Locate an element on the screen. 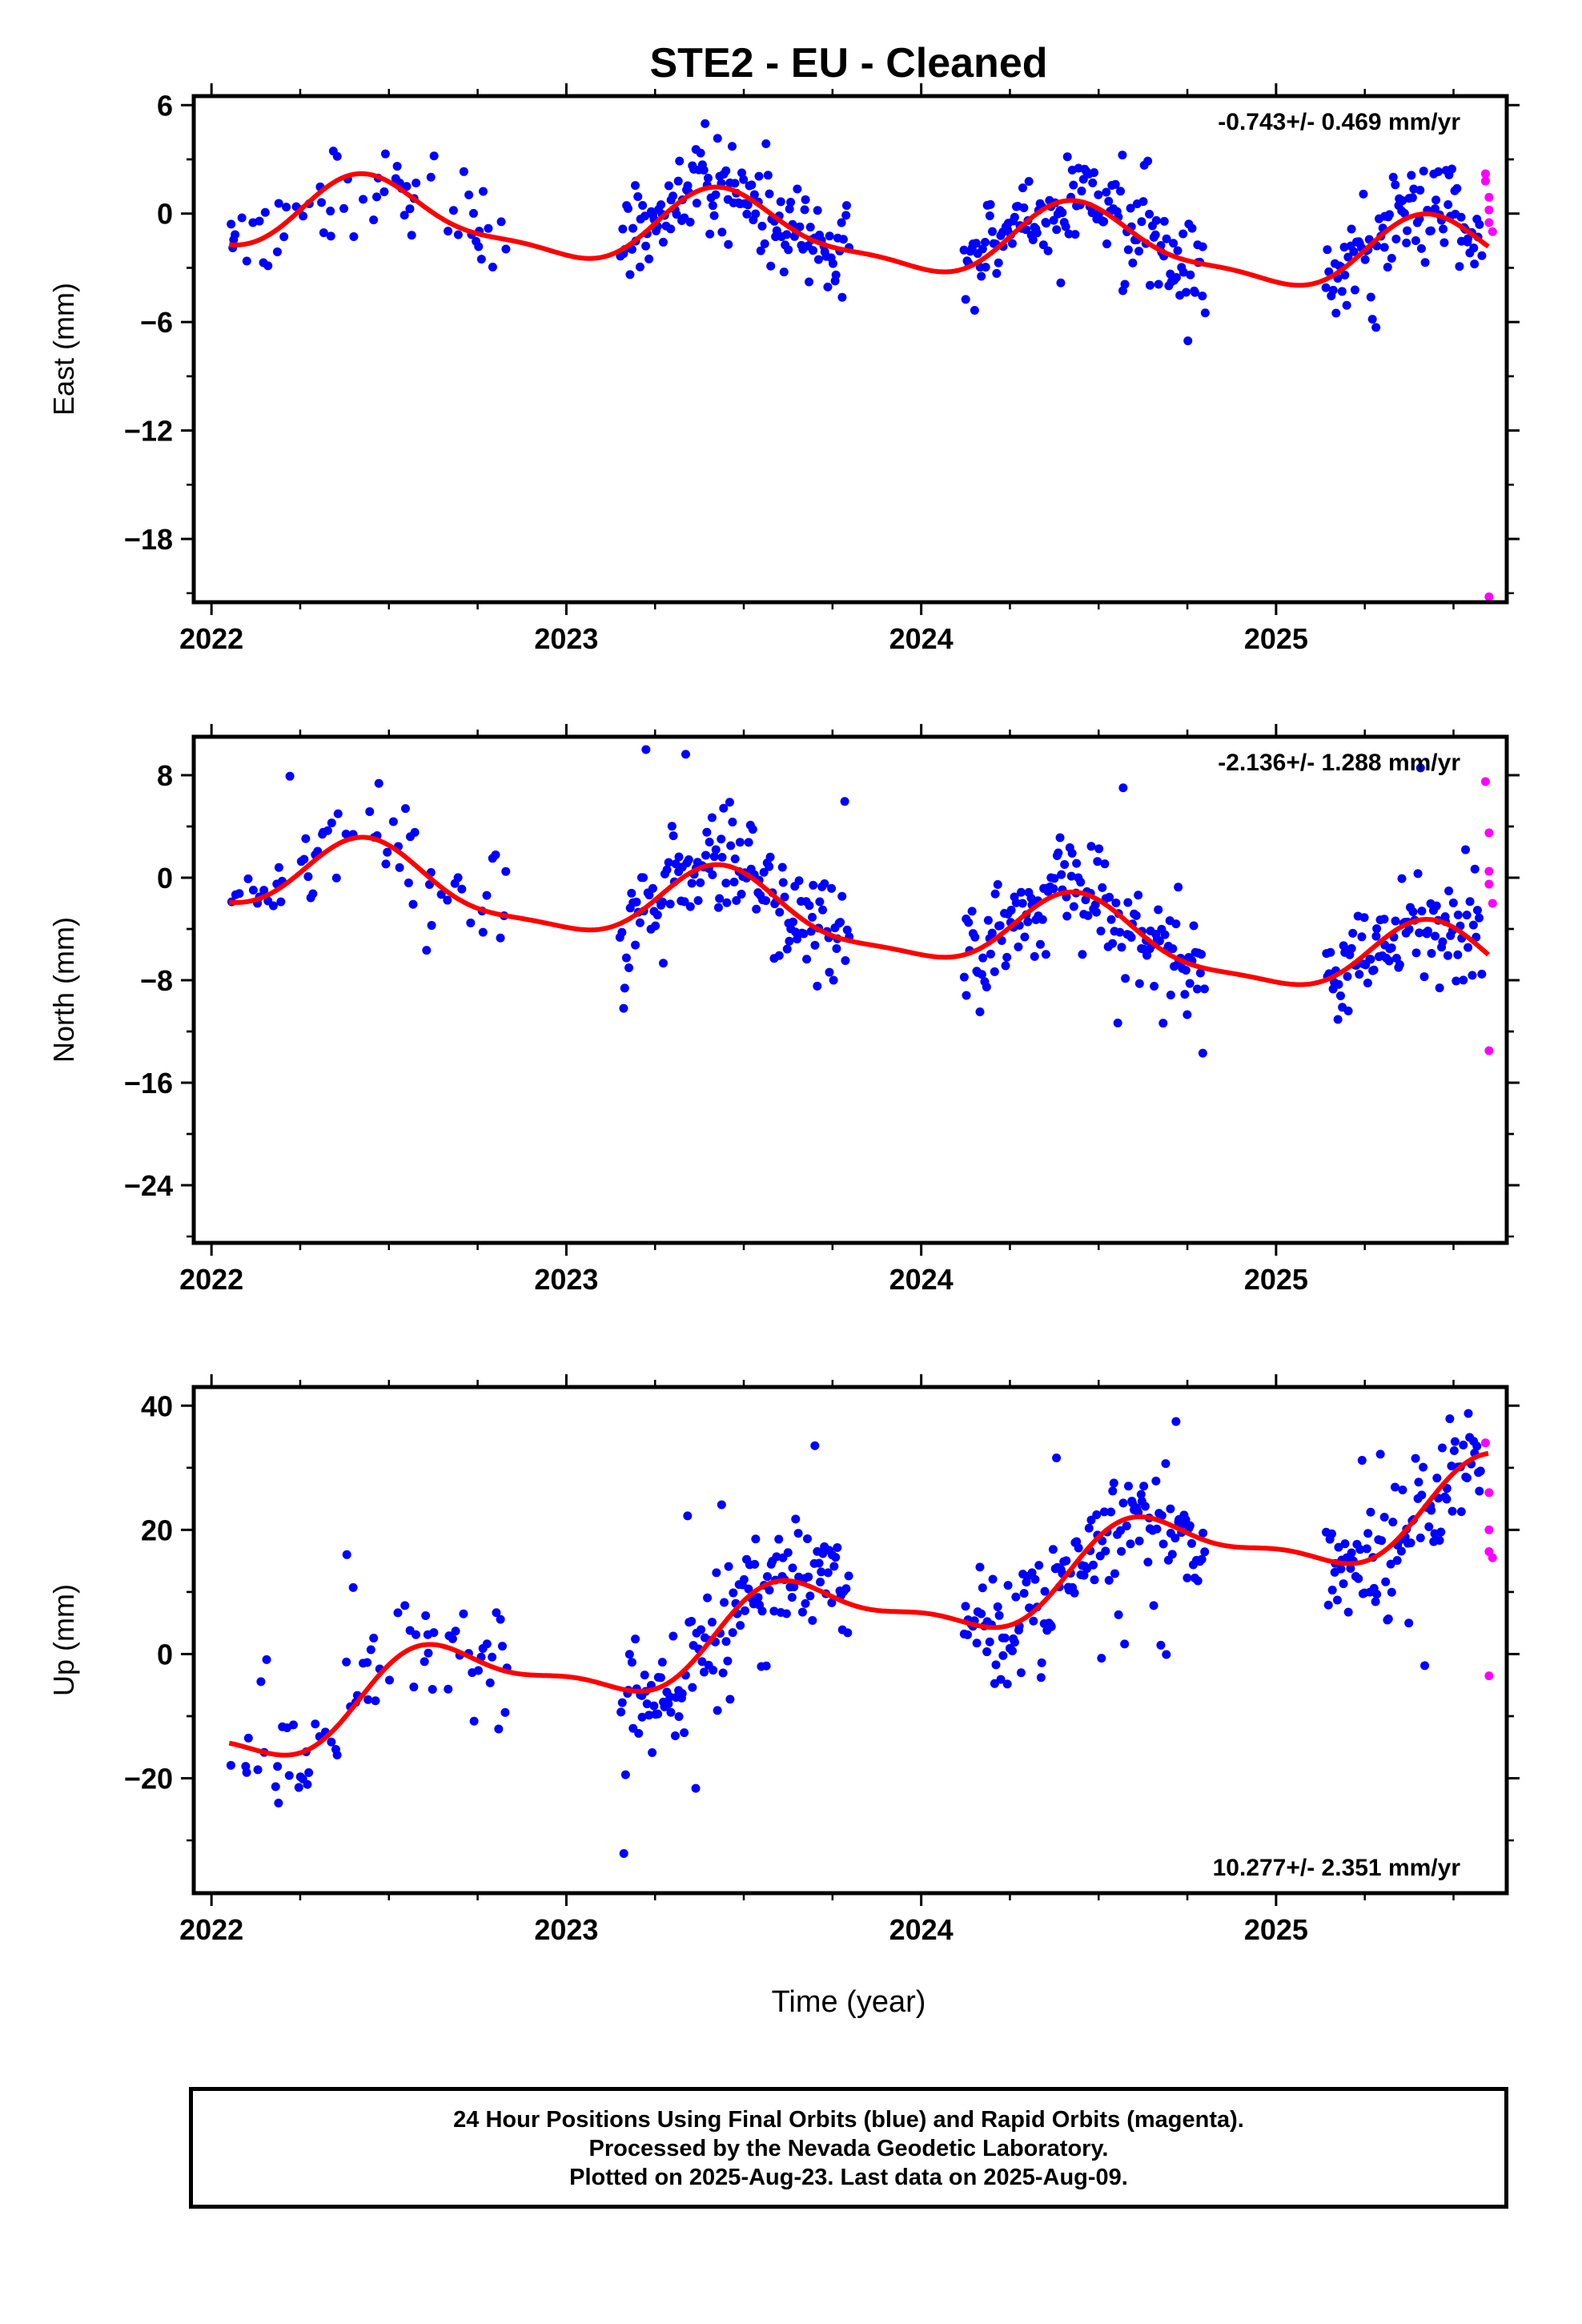  model-fit-curve is located at coordinates (859, 229).